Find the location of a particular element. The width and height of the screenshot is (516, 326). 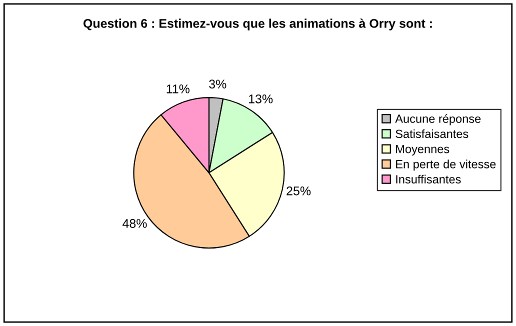

chart-title: Question 6 : Estimez-vous que les animations à Orry sont : is located at coordinates (257, 24).